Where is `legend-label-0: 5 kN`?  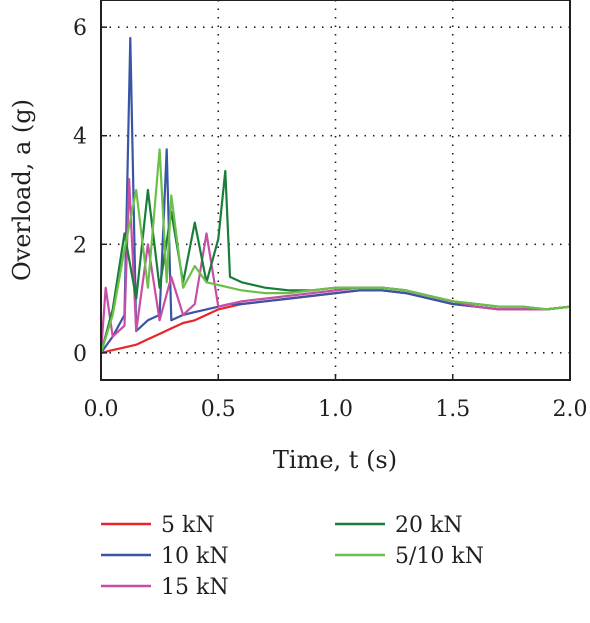 legend-label-0: 5 kN is located at coordinates (188, 525).